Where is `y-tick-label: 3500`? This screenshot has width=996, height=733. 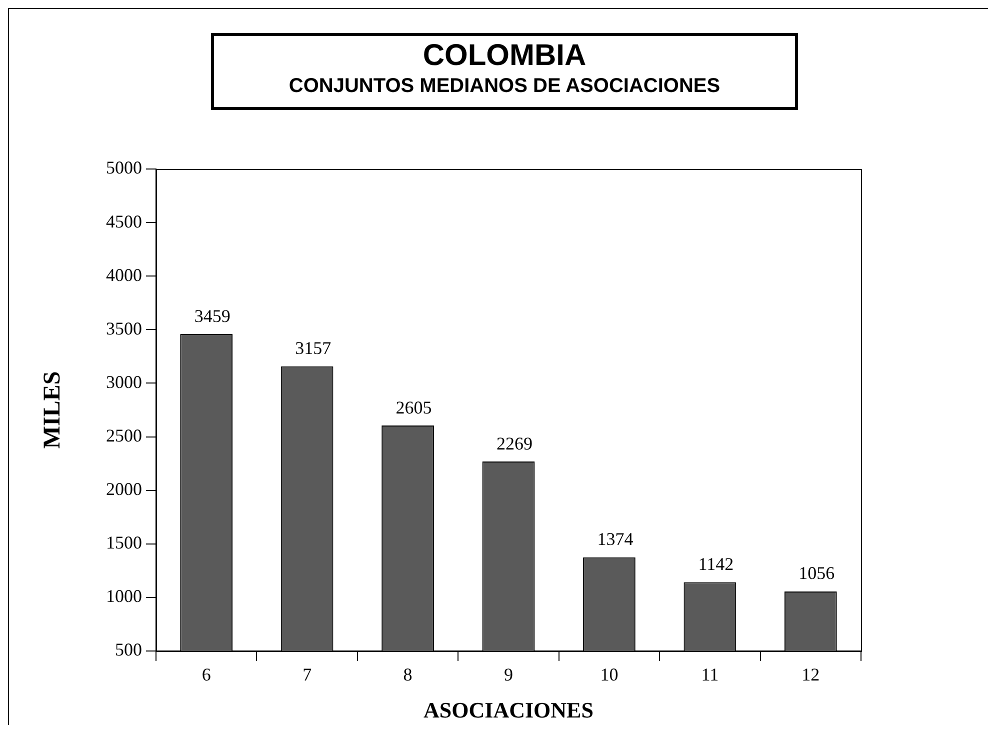
y-tick-label: 3500 is located at coordinates (124, 328).